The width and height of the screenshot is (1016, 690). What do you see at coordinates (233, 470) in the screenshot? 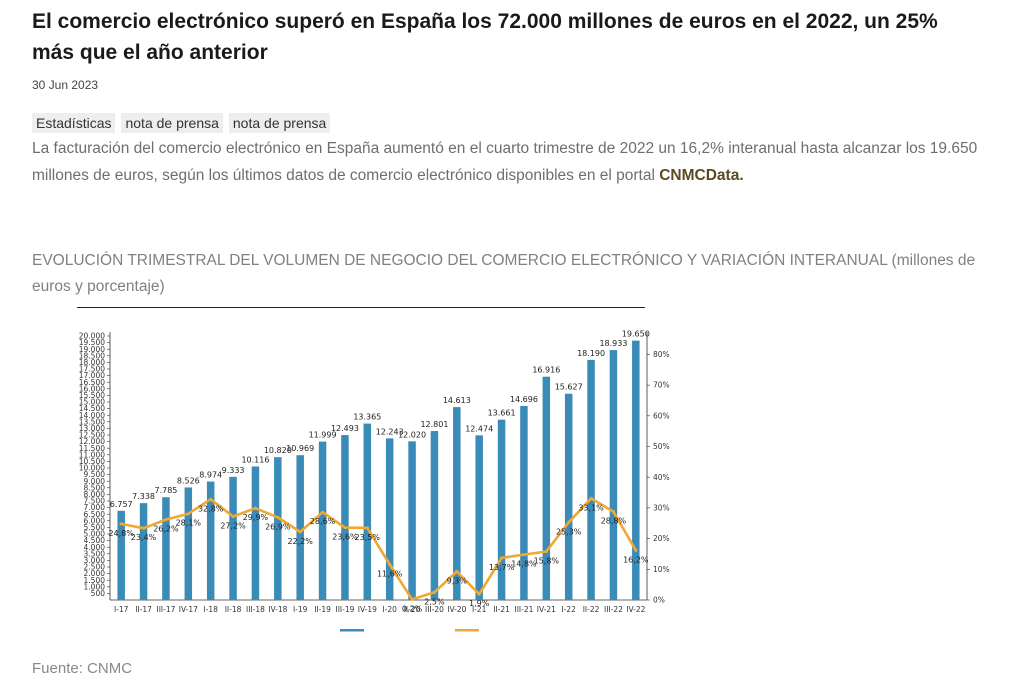
I see `bar-value-label: 9.333` at bounding box center [233, 470].